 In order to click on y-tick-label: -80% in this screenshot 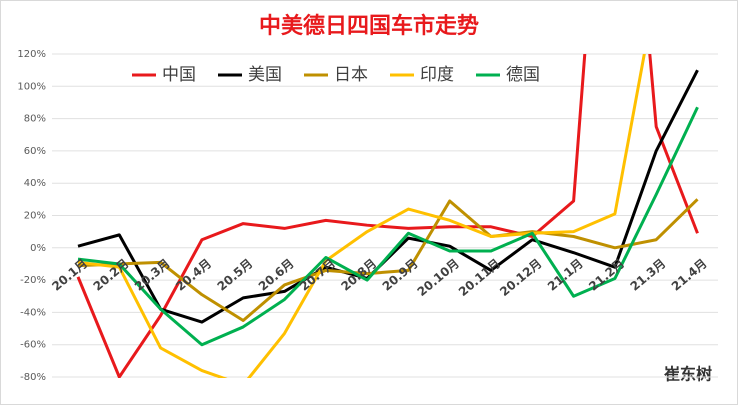, I will do `click(33, 377)`.